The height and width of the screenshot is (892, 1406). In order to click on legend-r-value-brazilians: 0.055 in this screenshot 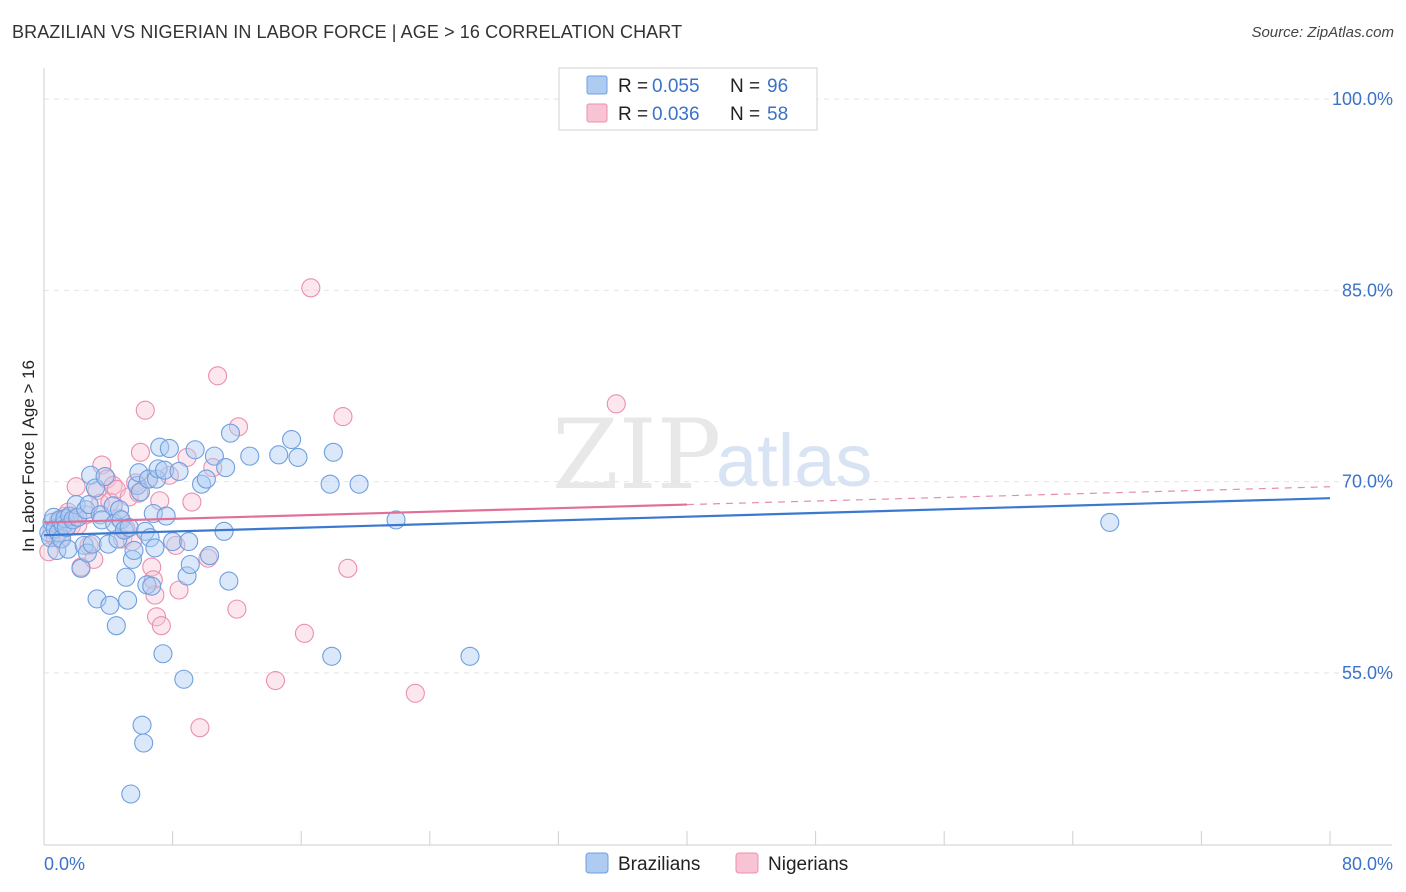, I will do `click(676, 86)`.